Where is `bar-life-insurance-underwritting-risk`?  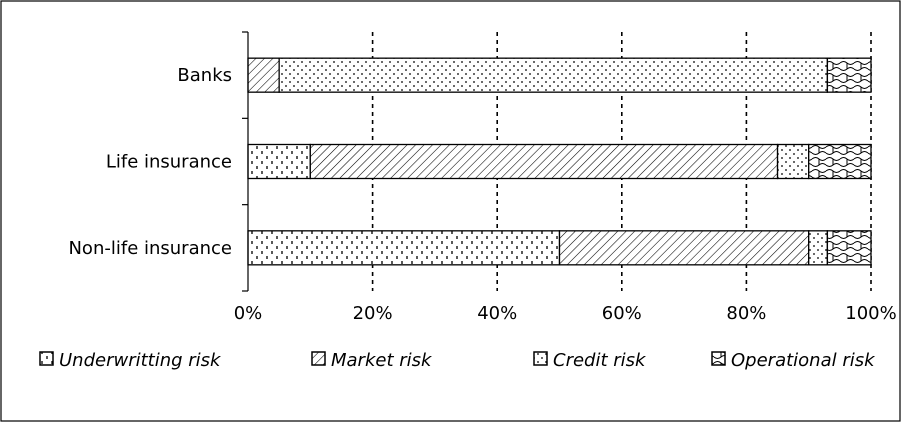
bar-life-insurance-underwritting-risk is located at coordinates (279, 161).